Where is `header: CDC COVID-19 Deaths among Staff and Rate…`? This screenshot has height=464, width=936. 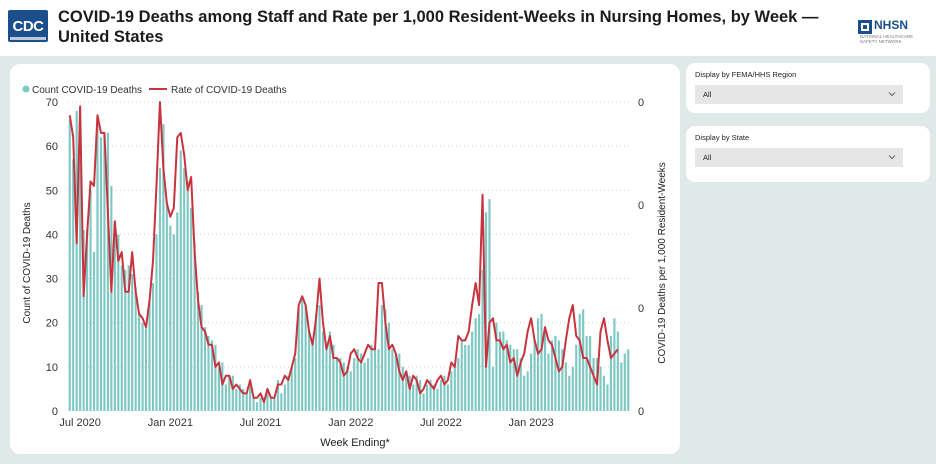
header: CDC COVID-19 Deaths among Staff and Rate… is located at coordinates (468, 28).